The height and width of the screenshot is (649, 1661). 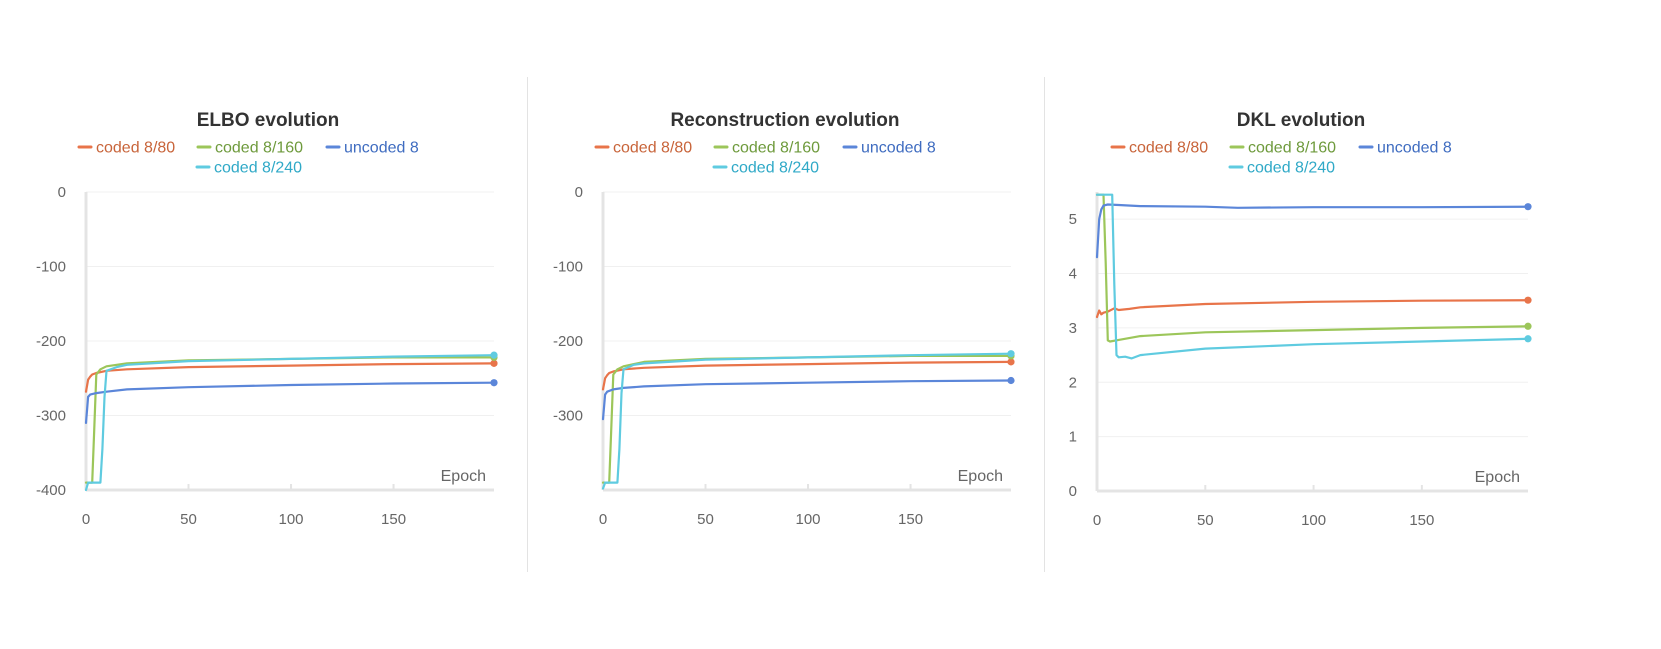 What do you see at coordinates (1073, 219) in the screenshot?
I see `y-tick-label: 5` at bounding box center [1073, 219].